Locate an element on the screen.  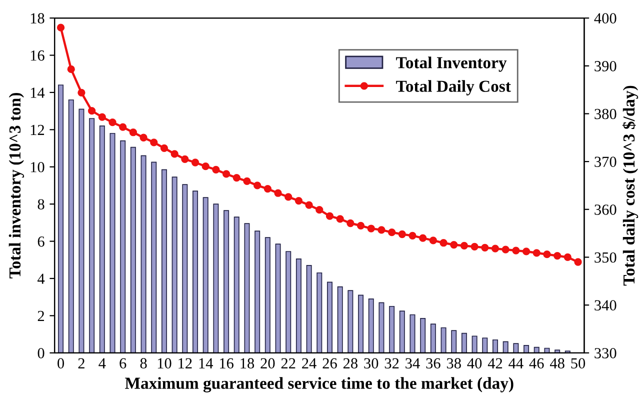
legend-label: Total Inventory is located at coordinates (451, 64).